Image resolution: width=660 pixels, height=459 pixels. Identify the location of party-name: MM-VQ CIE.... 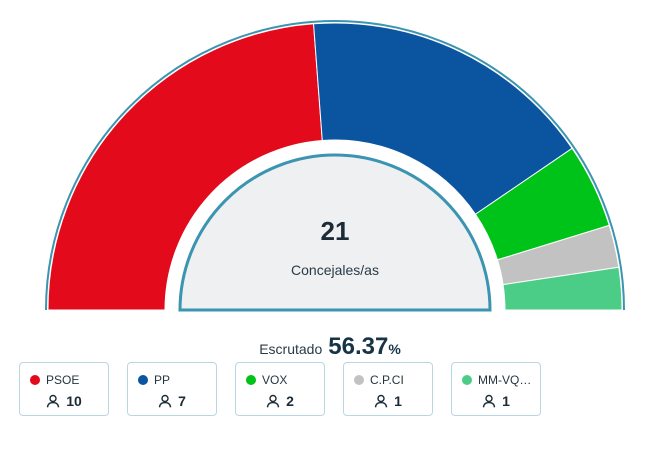
(506, 380).